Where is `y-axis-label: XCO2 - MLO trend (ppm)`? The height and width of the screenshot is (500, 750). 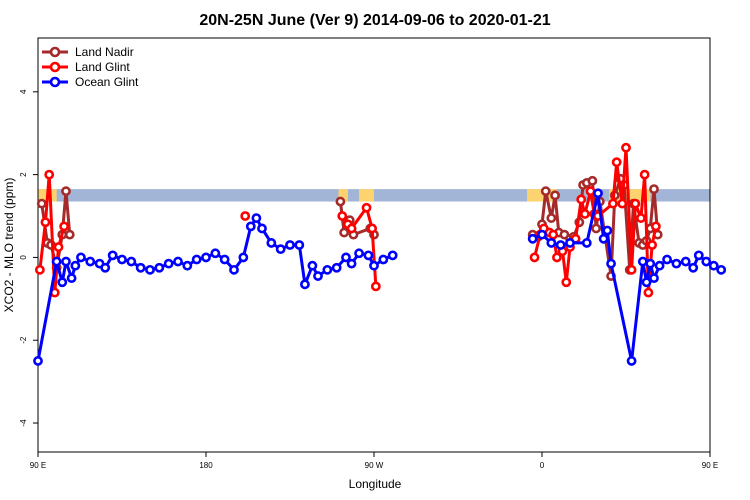 y-axis-label: XCO2 - MLO trend (ppm) is located at coordinates (9, 245).